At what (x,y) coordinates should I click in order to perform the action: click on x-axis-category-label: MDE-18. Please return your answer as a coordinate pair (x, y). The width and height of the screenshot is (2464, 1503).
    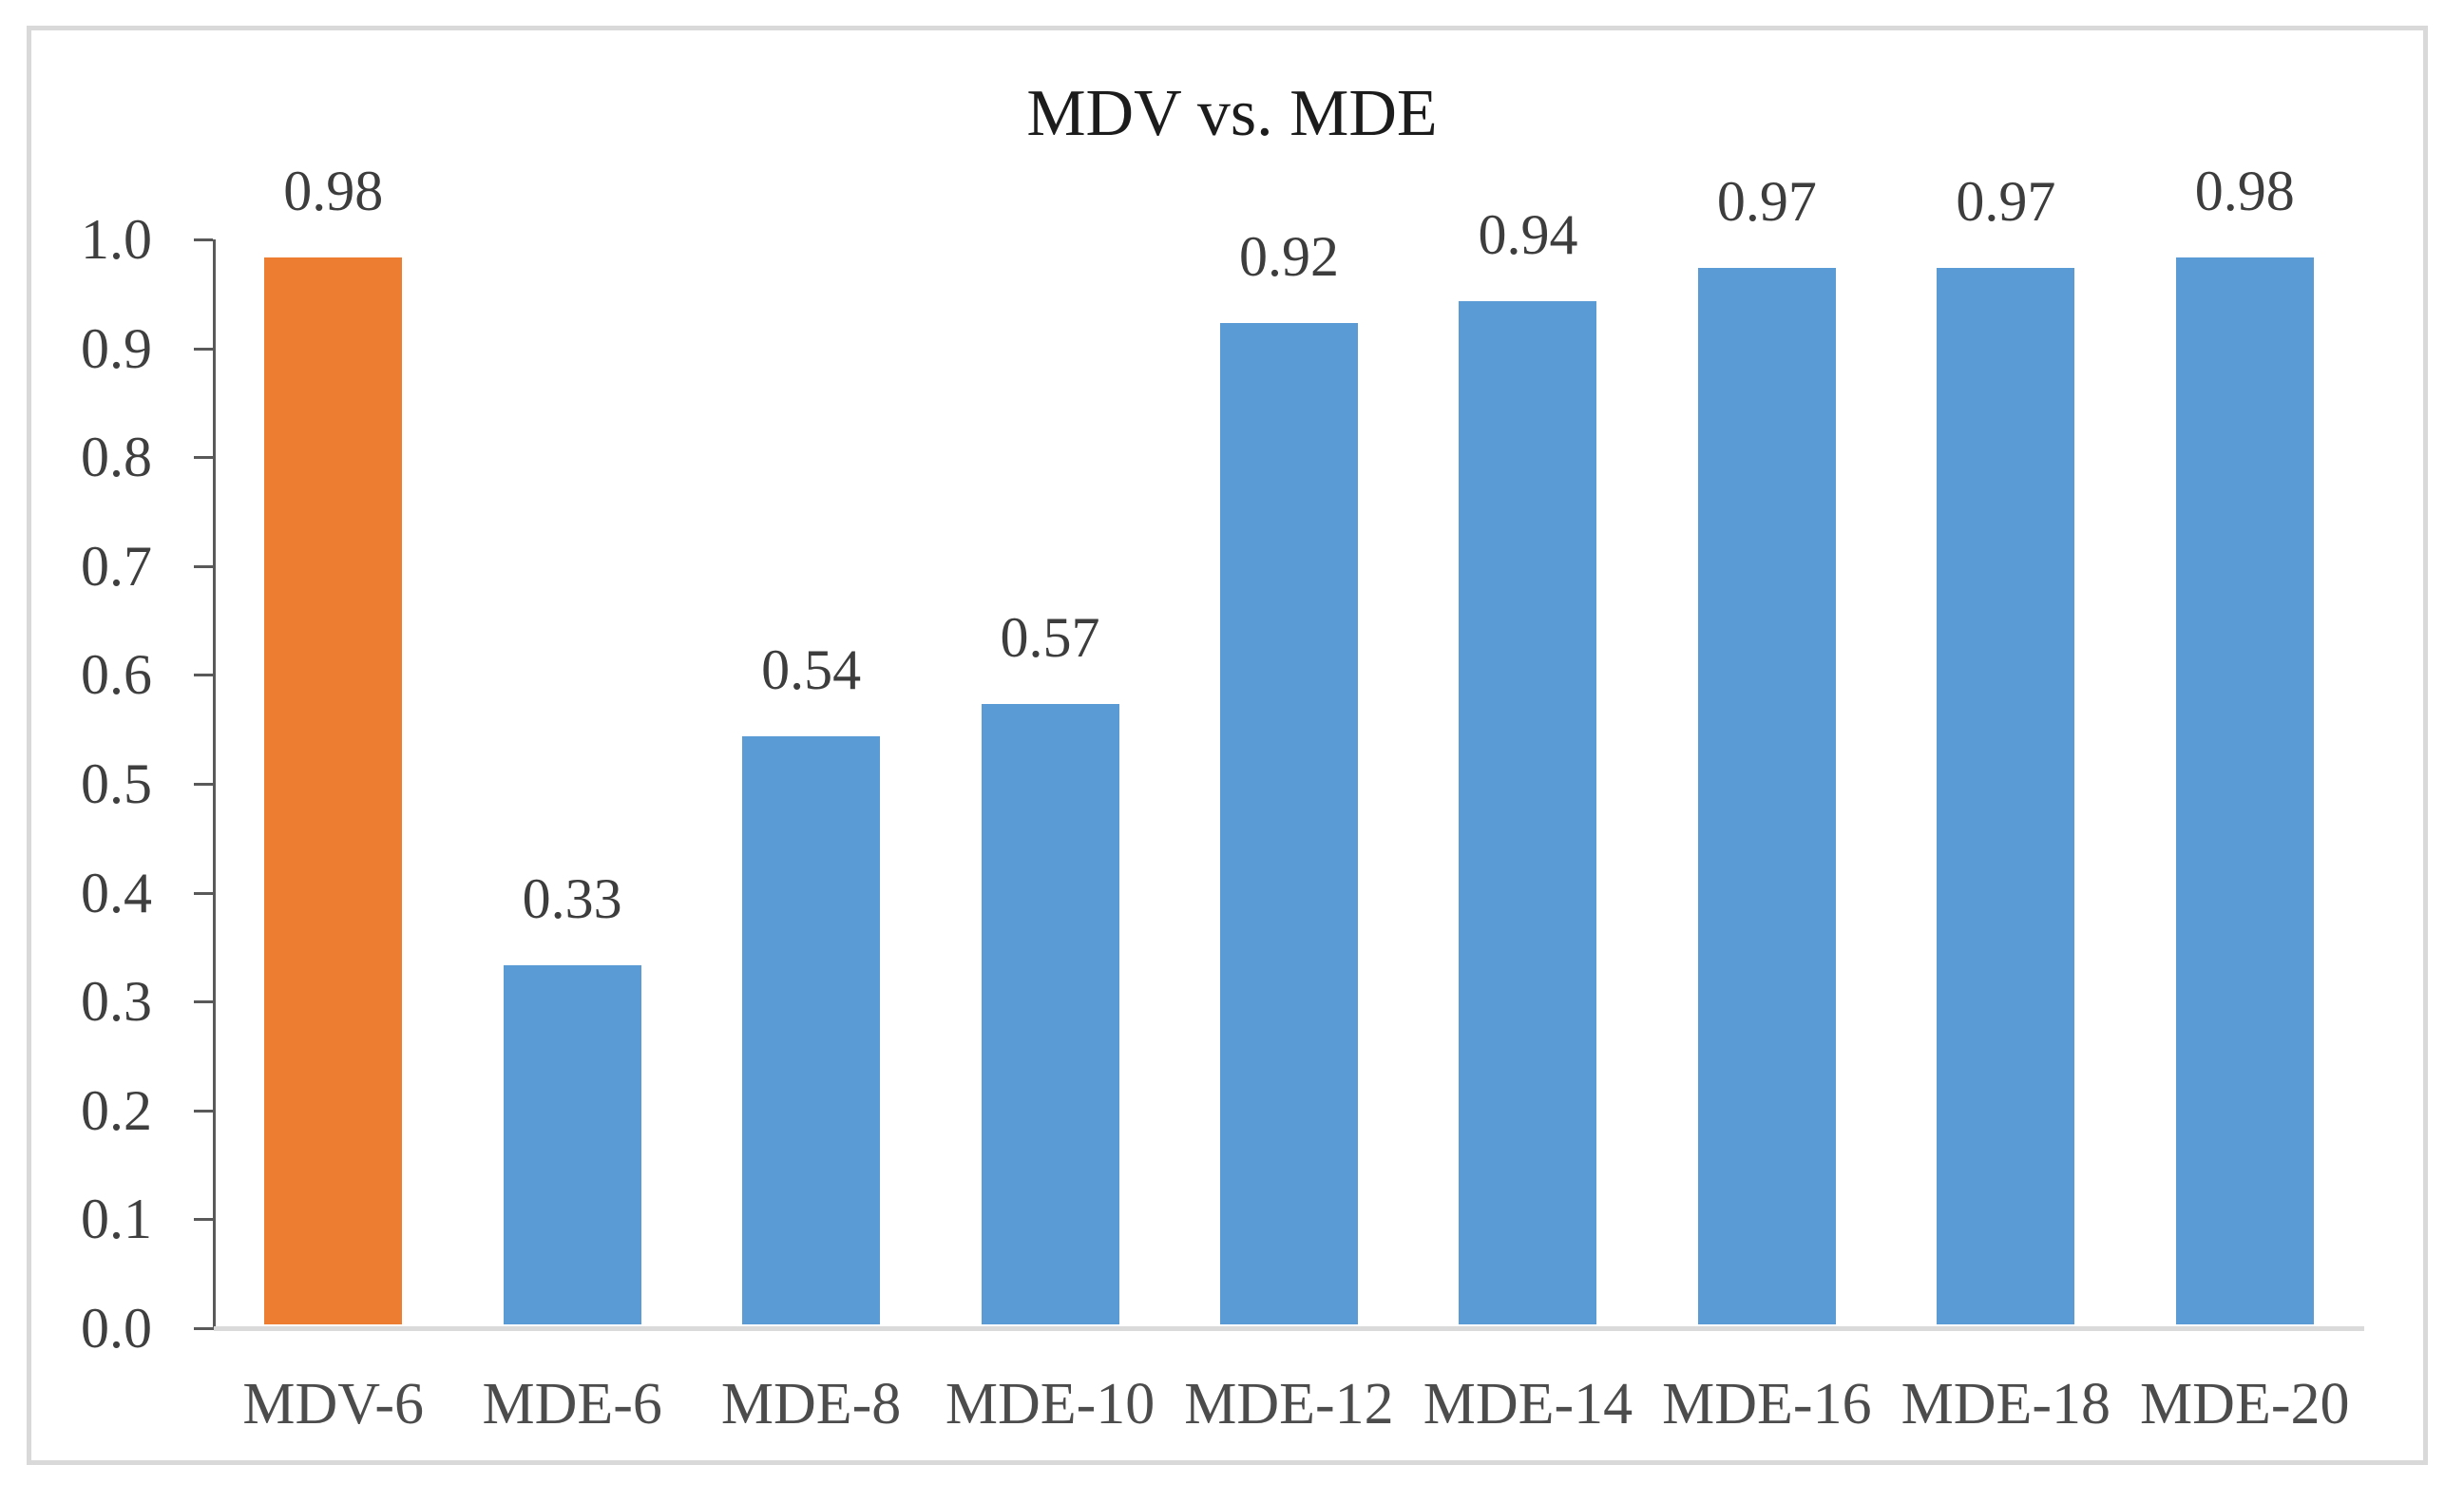
    Looking at the image, I should click on (2006, 1404).